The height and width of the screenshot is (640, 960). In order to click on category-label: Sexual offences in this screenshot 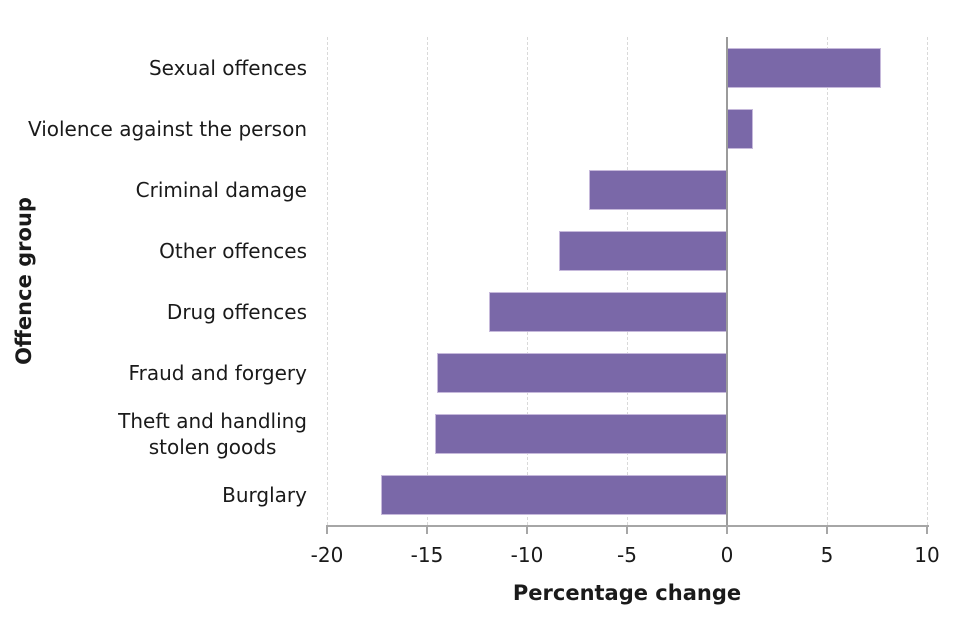, I will do `click(227, 68)`.